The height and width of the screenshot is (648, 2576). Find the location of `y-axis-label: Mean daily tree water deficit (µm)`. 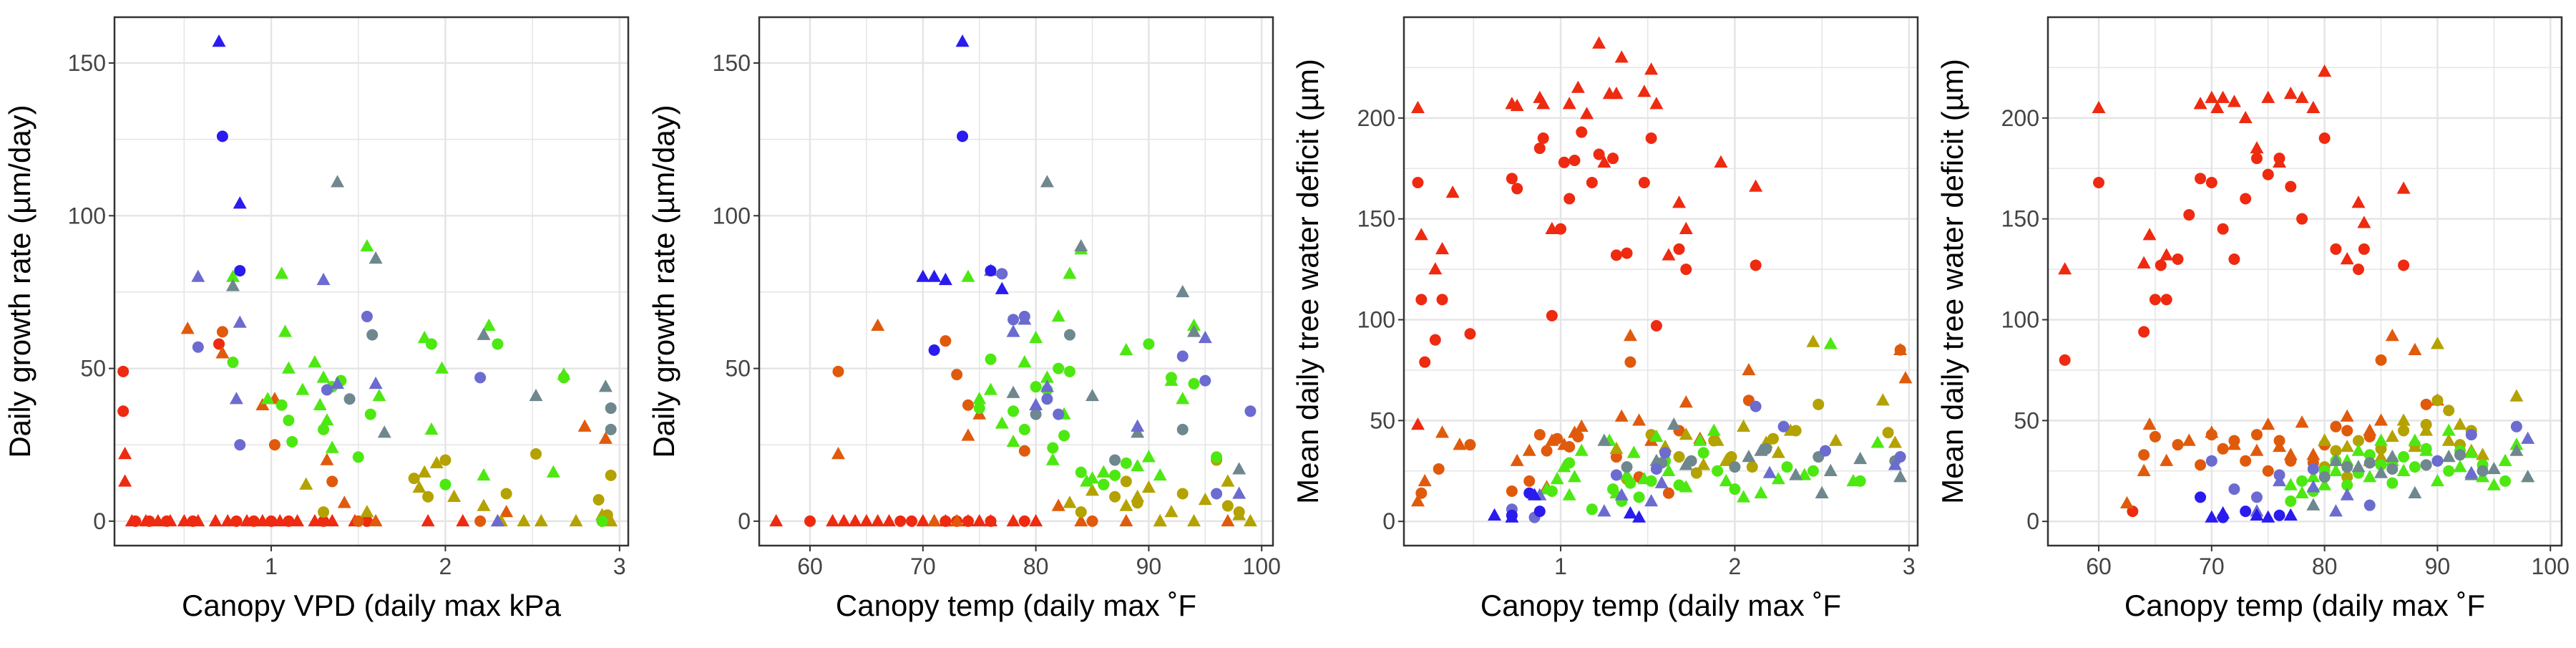

y-axis-label: Mean daily tree water deficit (µm) is located at coordinates (1307, 281).